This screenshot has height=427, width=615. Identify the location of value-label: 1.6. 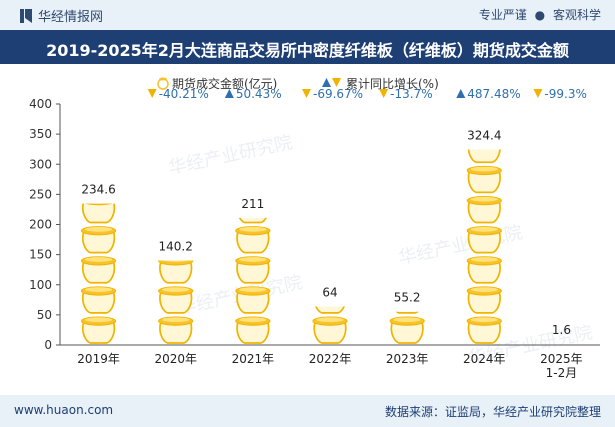
(561, 330).